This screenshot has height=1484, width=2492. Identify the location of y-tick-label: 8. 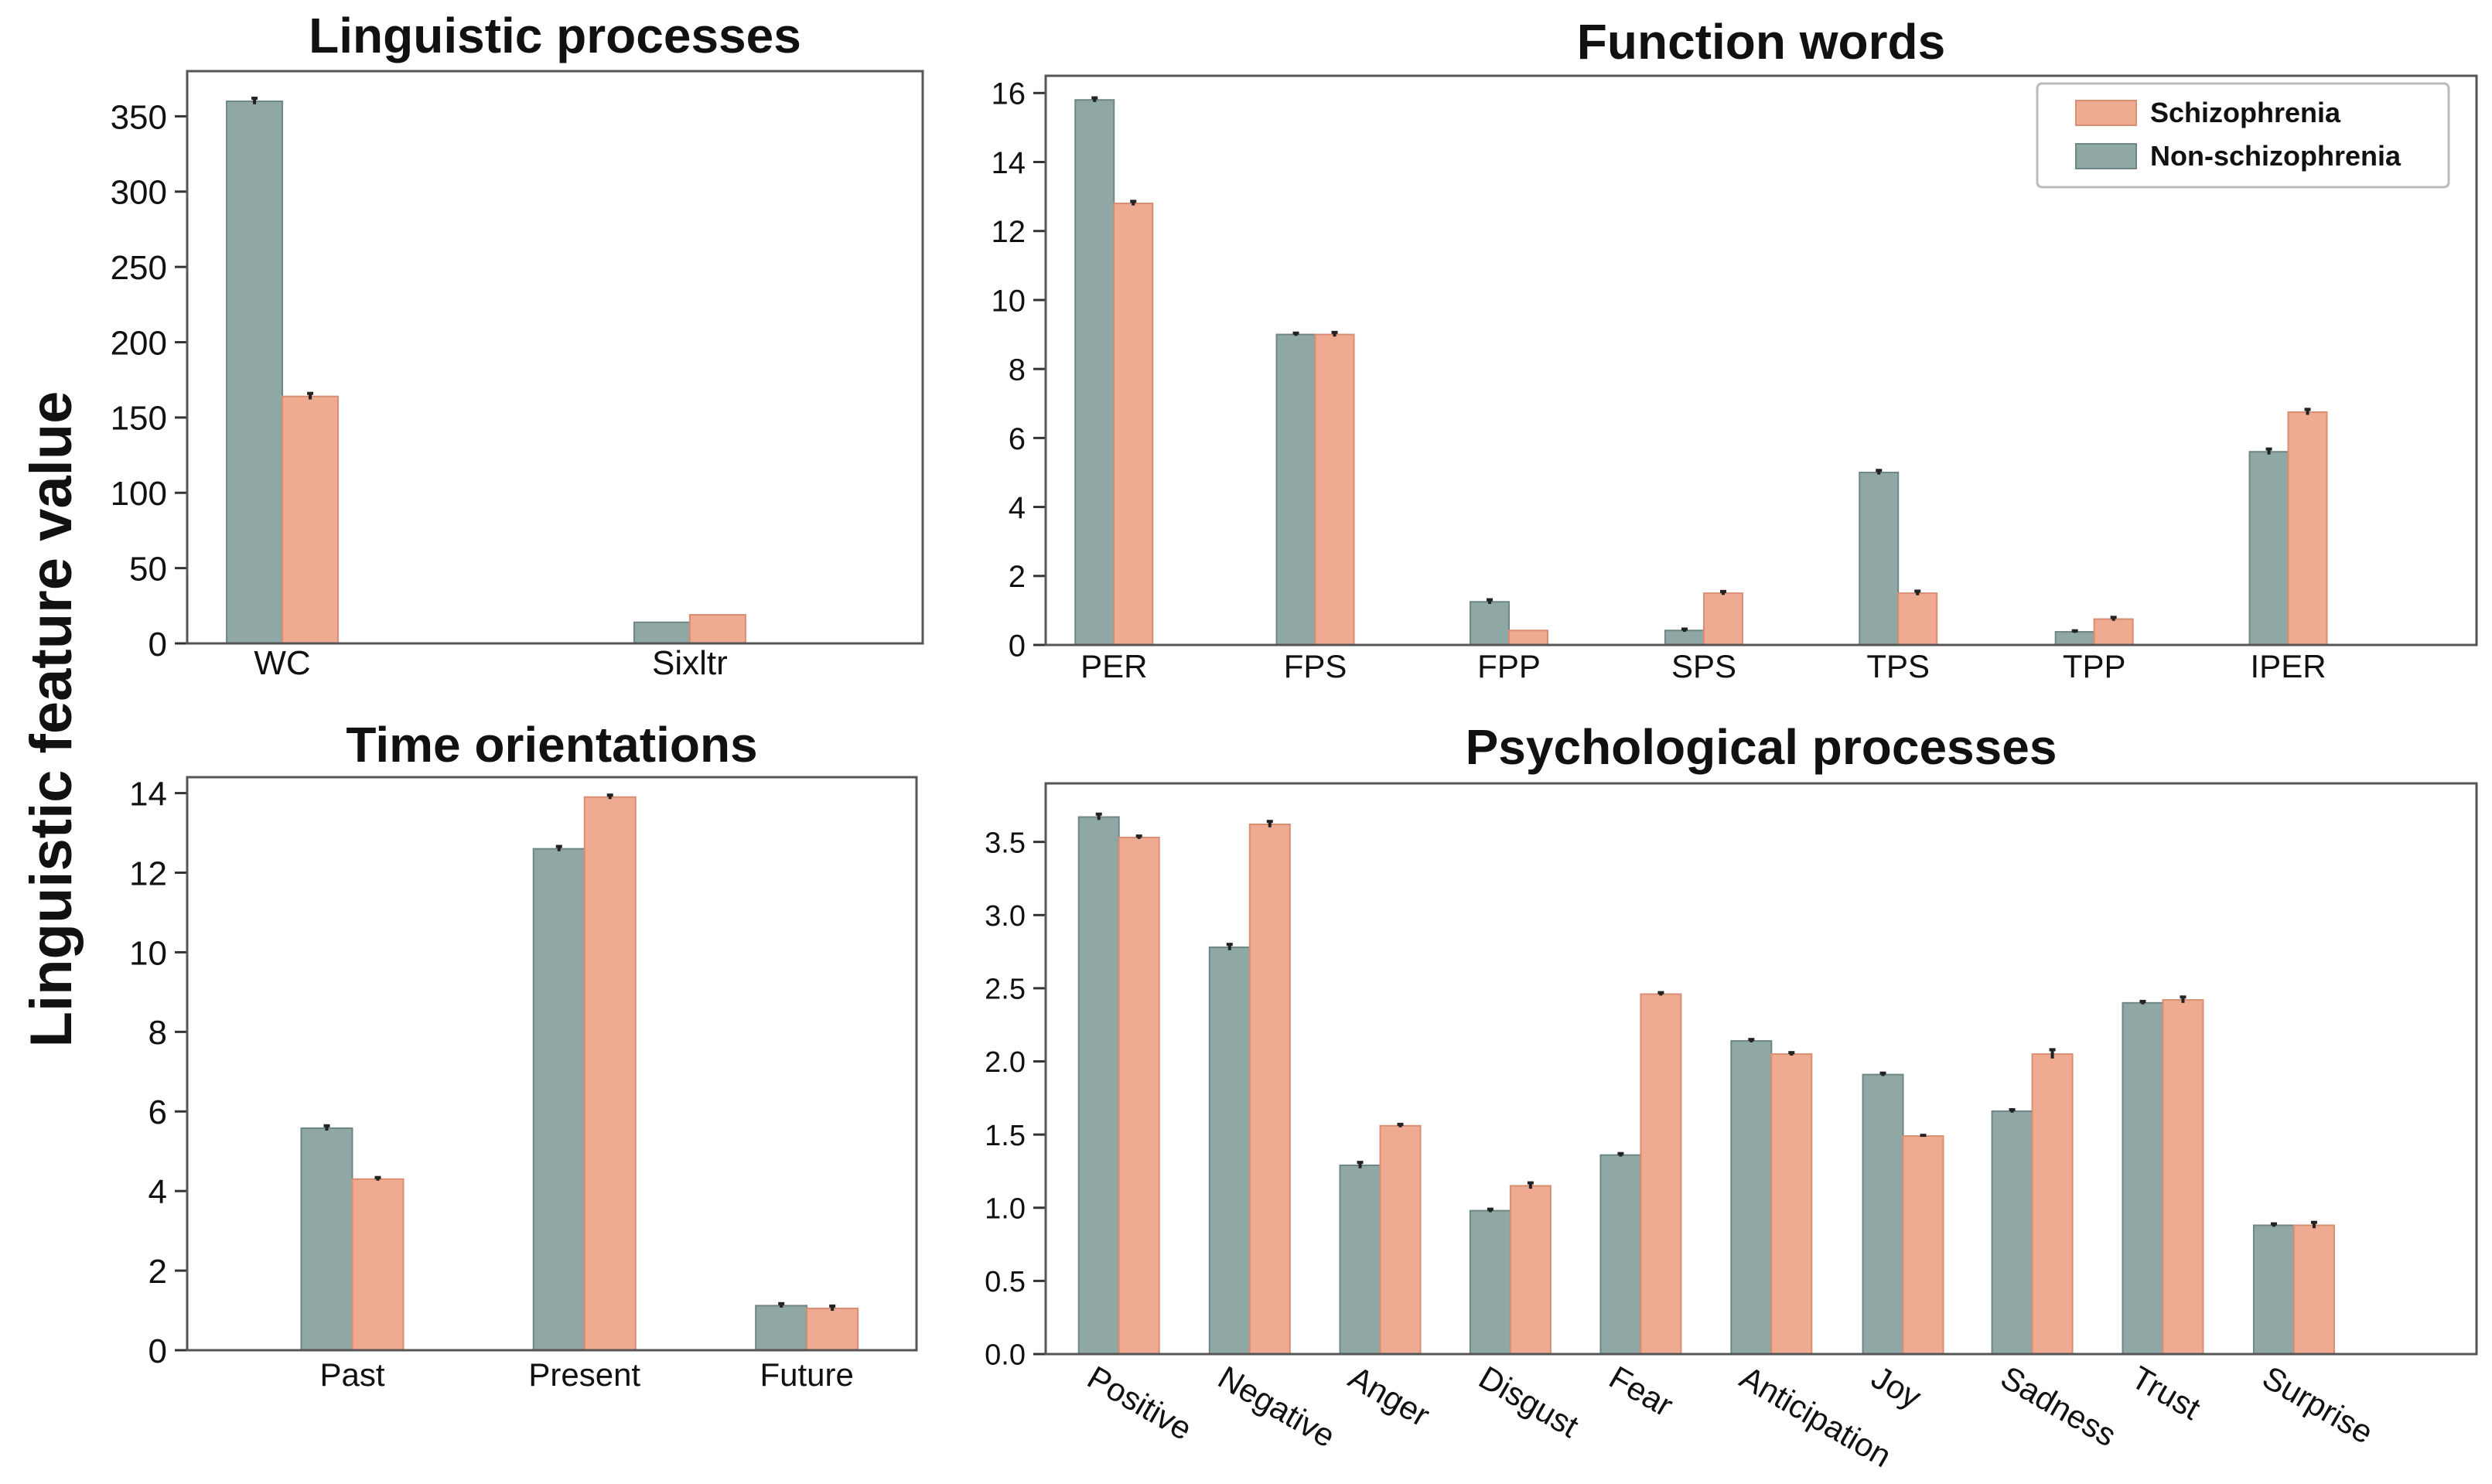
(1017, 370).